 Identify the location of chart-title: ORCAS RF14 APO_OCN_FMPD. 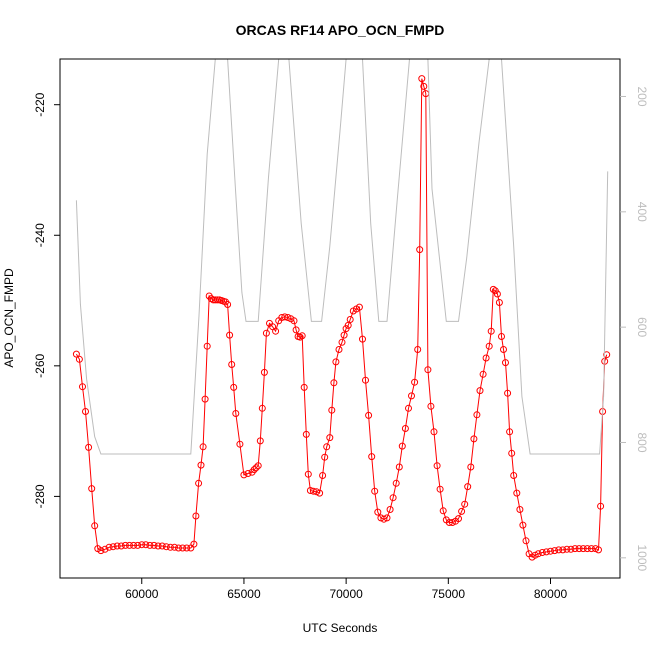
(340, 30).